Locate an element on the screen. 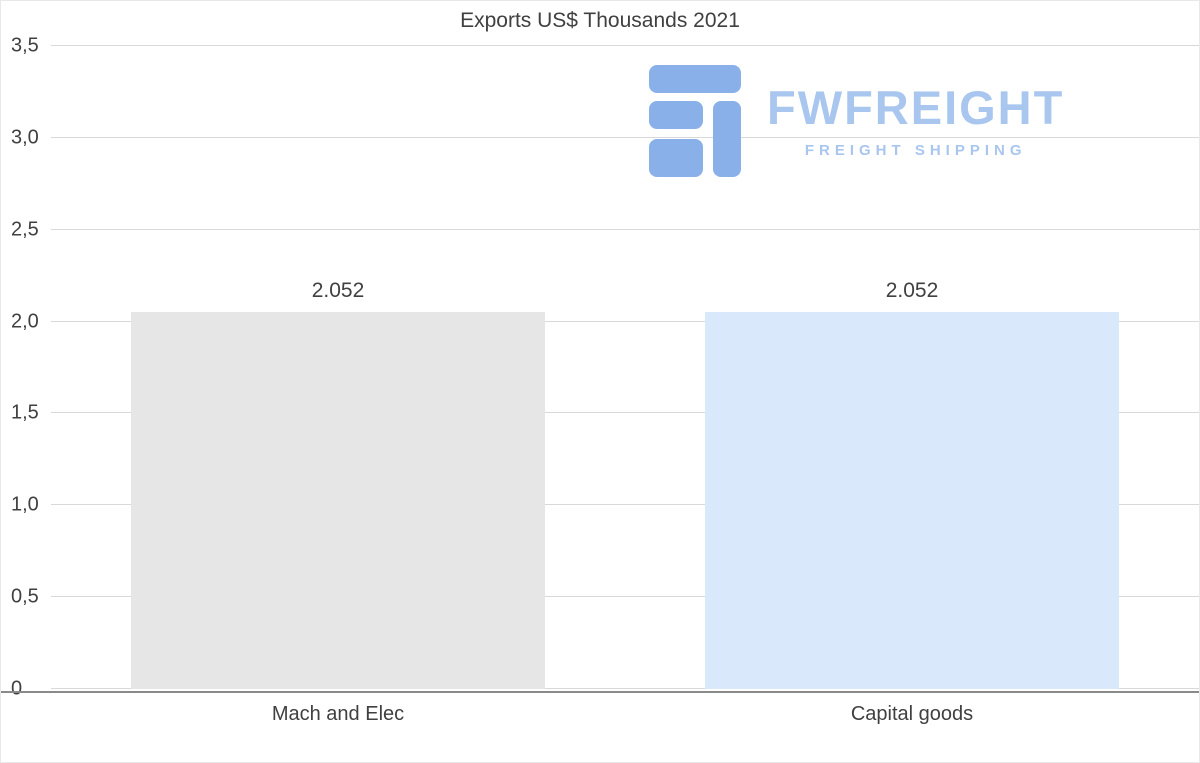 This screenshot has height=763, width=1200. x-axis-line is located at coordinates (600, 692).